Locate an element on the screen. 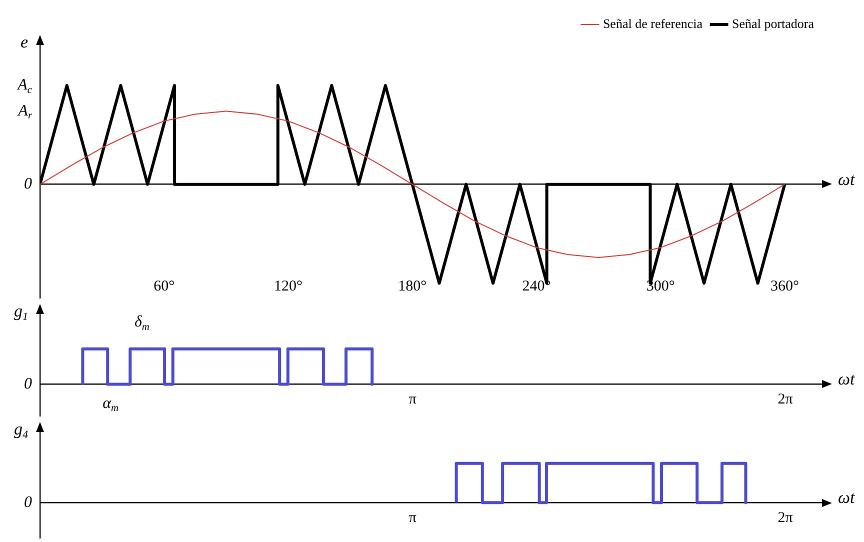 The height and width of the screenshot is (542, 864). y-axis-title: e is located at coordinates (24, 42).